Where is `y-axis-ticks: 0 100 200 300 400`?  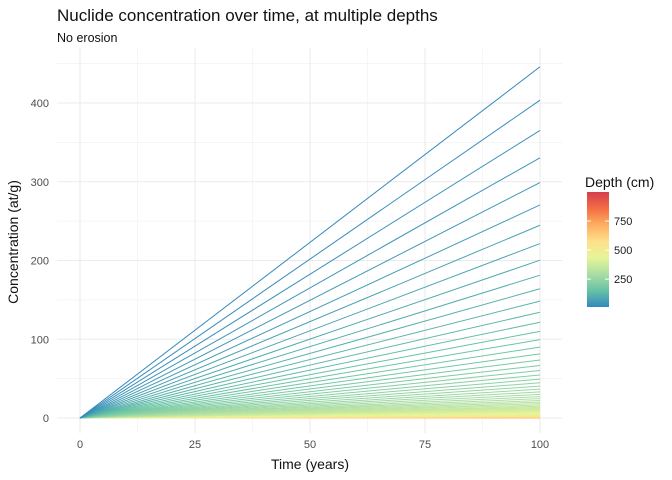 y-axis-ticks: 0 100 200 300 400 is located at coordinates (40, 261).